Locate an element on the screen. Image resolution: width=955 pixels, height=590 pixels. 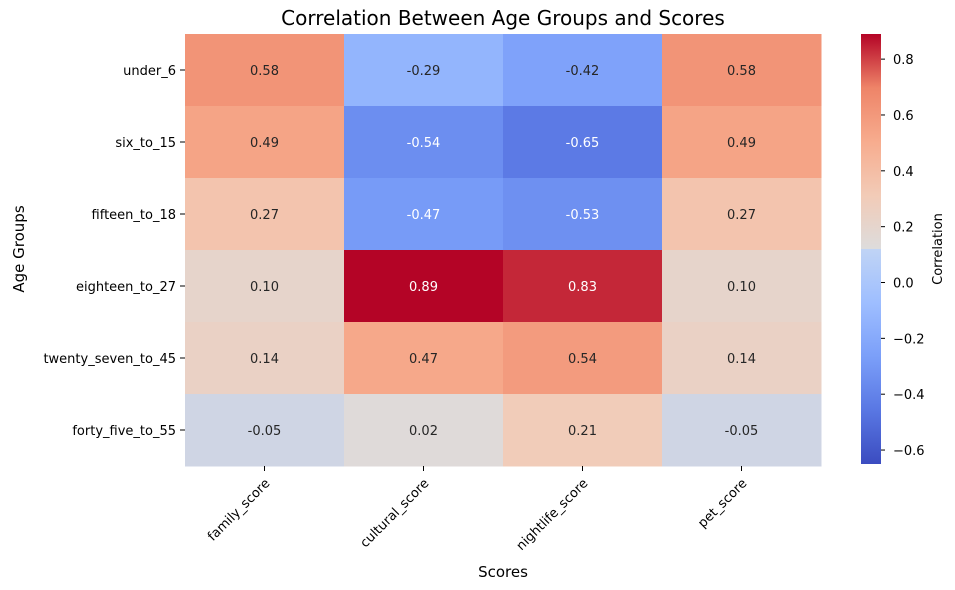
colorbar: −0.6 −0.4 −0.2 0.0 0.2 0.4 0.6 0.8 Correlation is located at coordinates (903, 249).